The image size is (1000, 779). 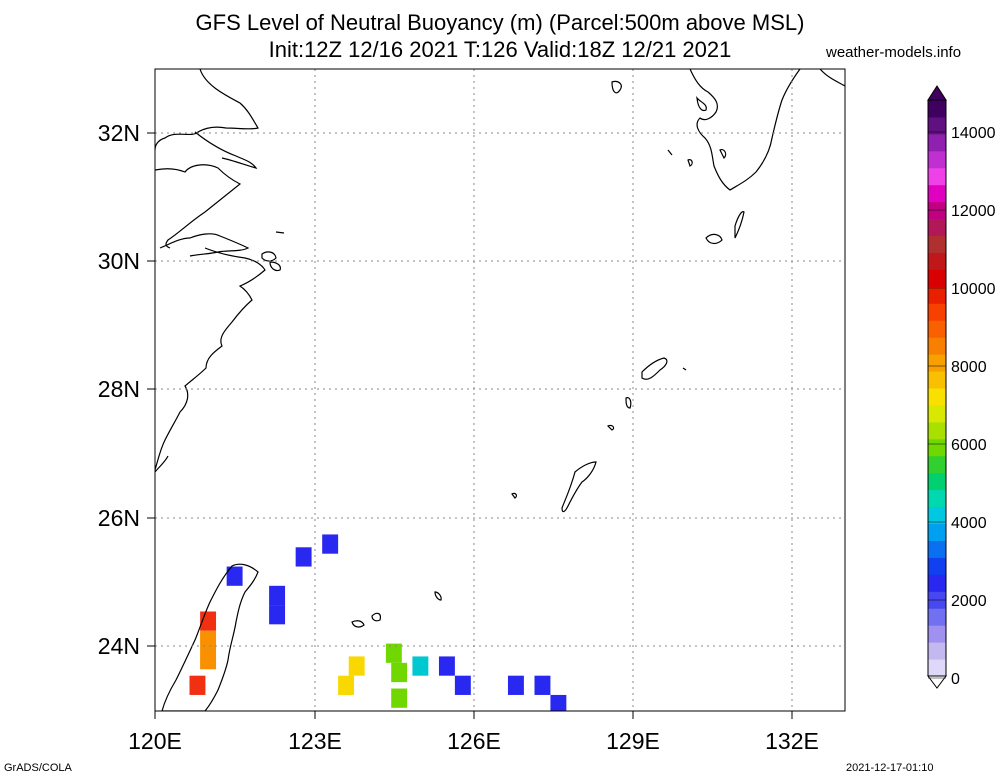 I want to click on colorbar-label: 14000, so click(x=973, y=133).